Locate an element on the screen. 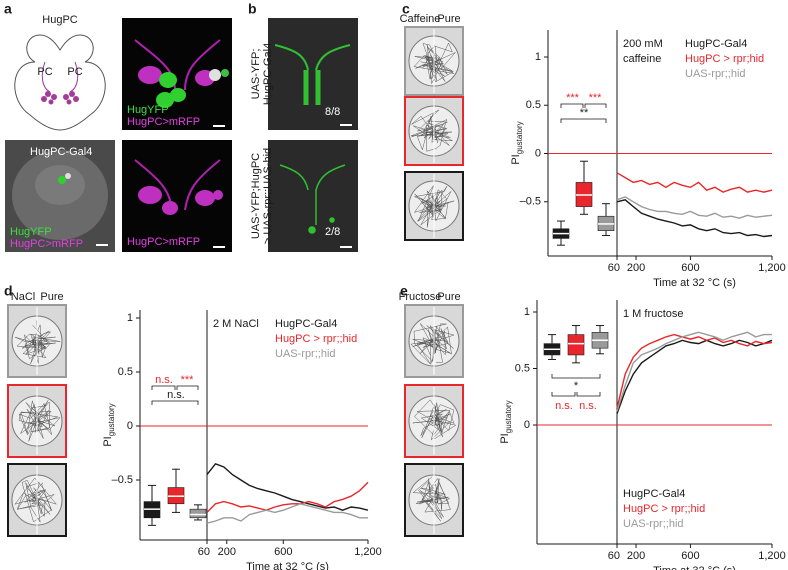 Image resolution: width=788 pixels, height=570 pixels. sig-label: n.s. is located at coordinates (588, 406).